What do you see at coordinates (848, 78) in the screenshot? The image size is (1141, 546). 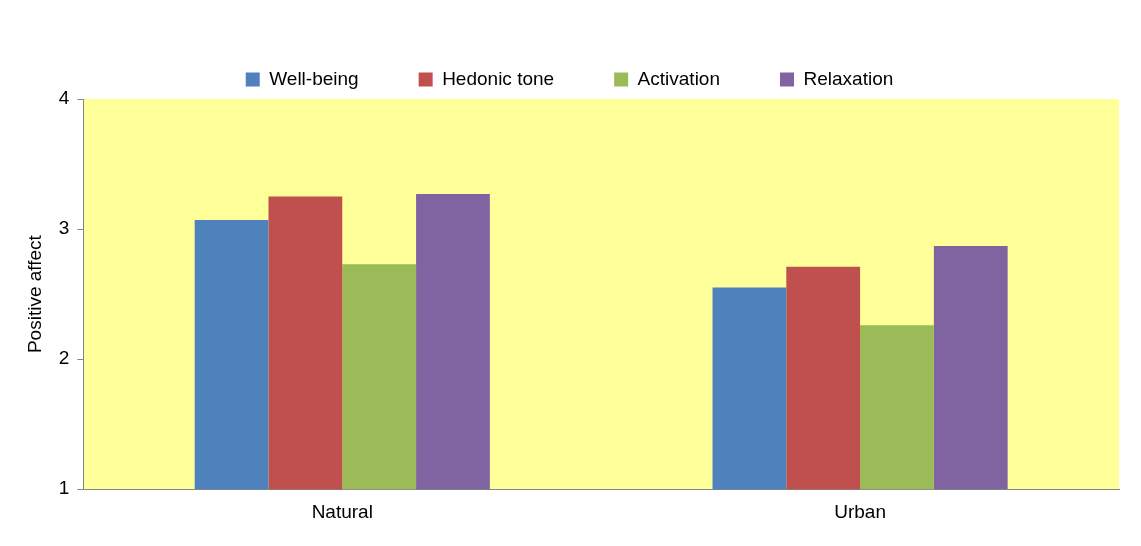 I see `legend-label: Relaxation` at bounding box center [848, 78].